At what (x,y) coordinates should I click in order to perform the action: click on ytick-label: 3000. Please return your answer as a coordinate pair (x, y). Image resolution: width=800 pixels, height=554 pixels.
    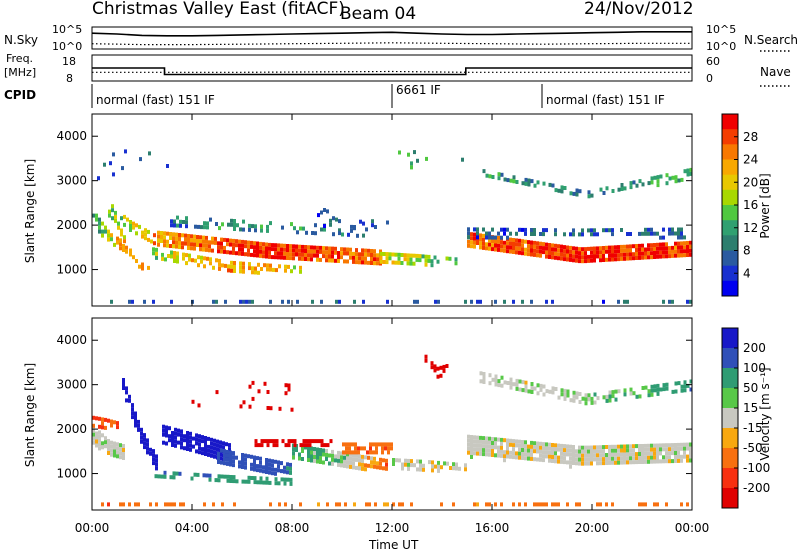
    Looking at the image, I should click on (71, 181).